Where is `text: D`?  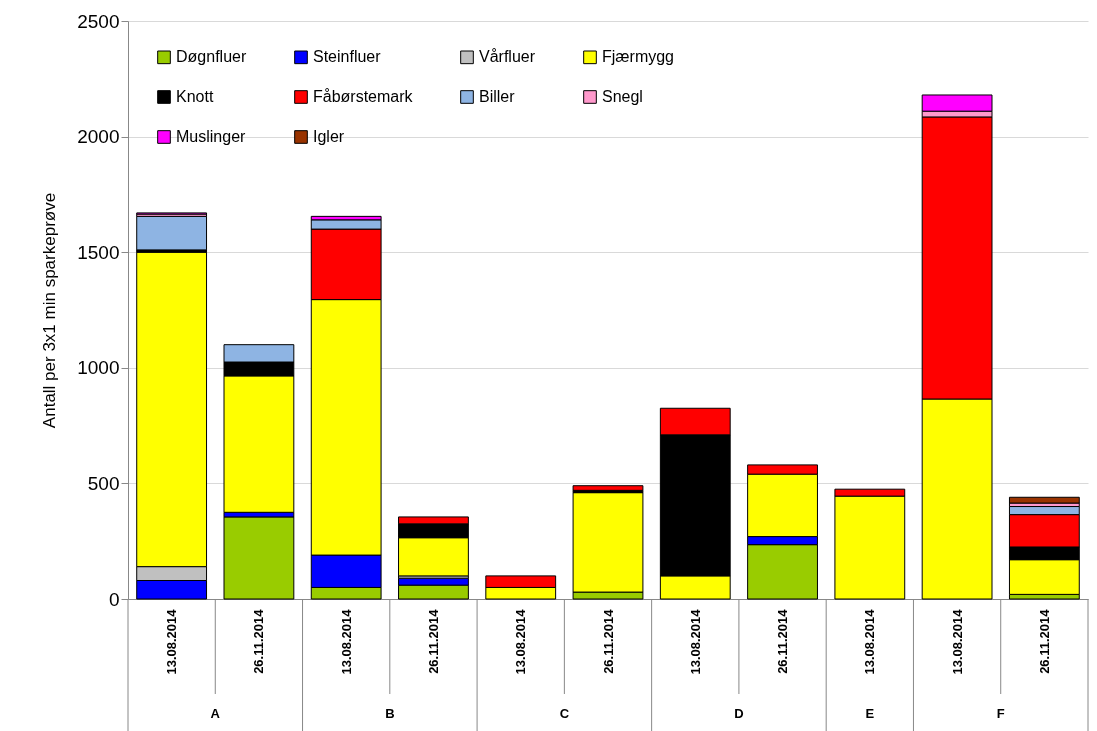 text: D is located at coordinates (739, 713).